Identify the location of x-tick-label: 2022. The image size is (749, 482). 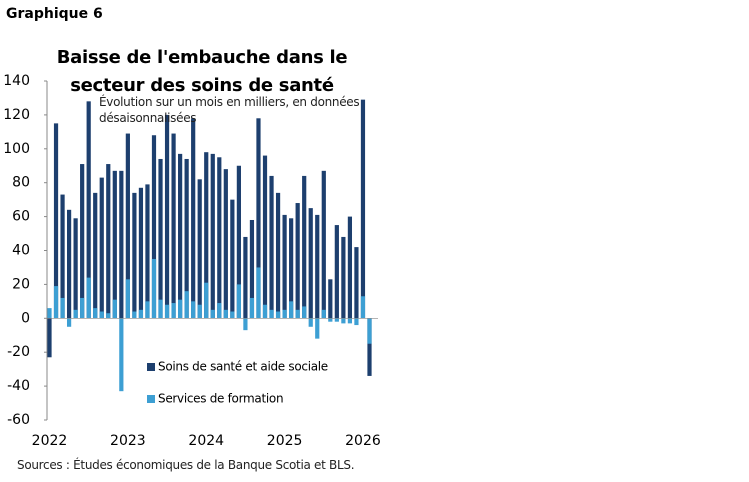
(50, 441).